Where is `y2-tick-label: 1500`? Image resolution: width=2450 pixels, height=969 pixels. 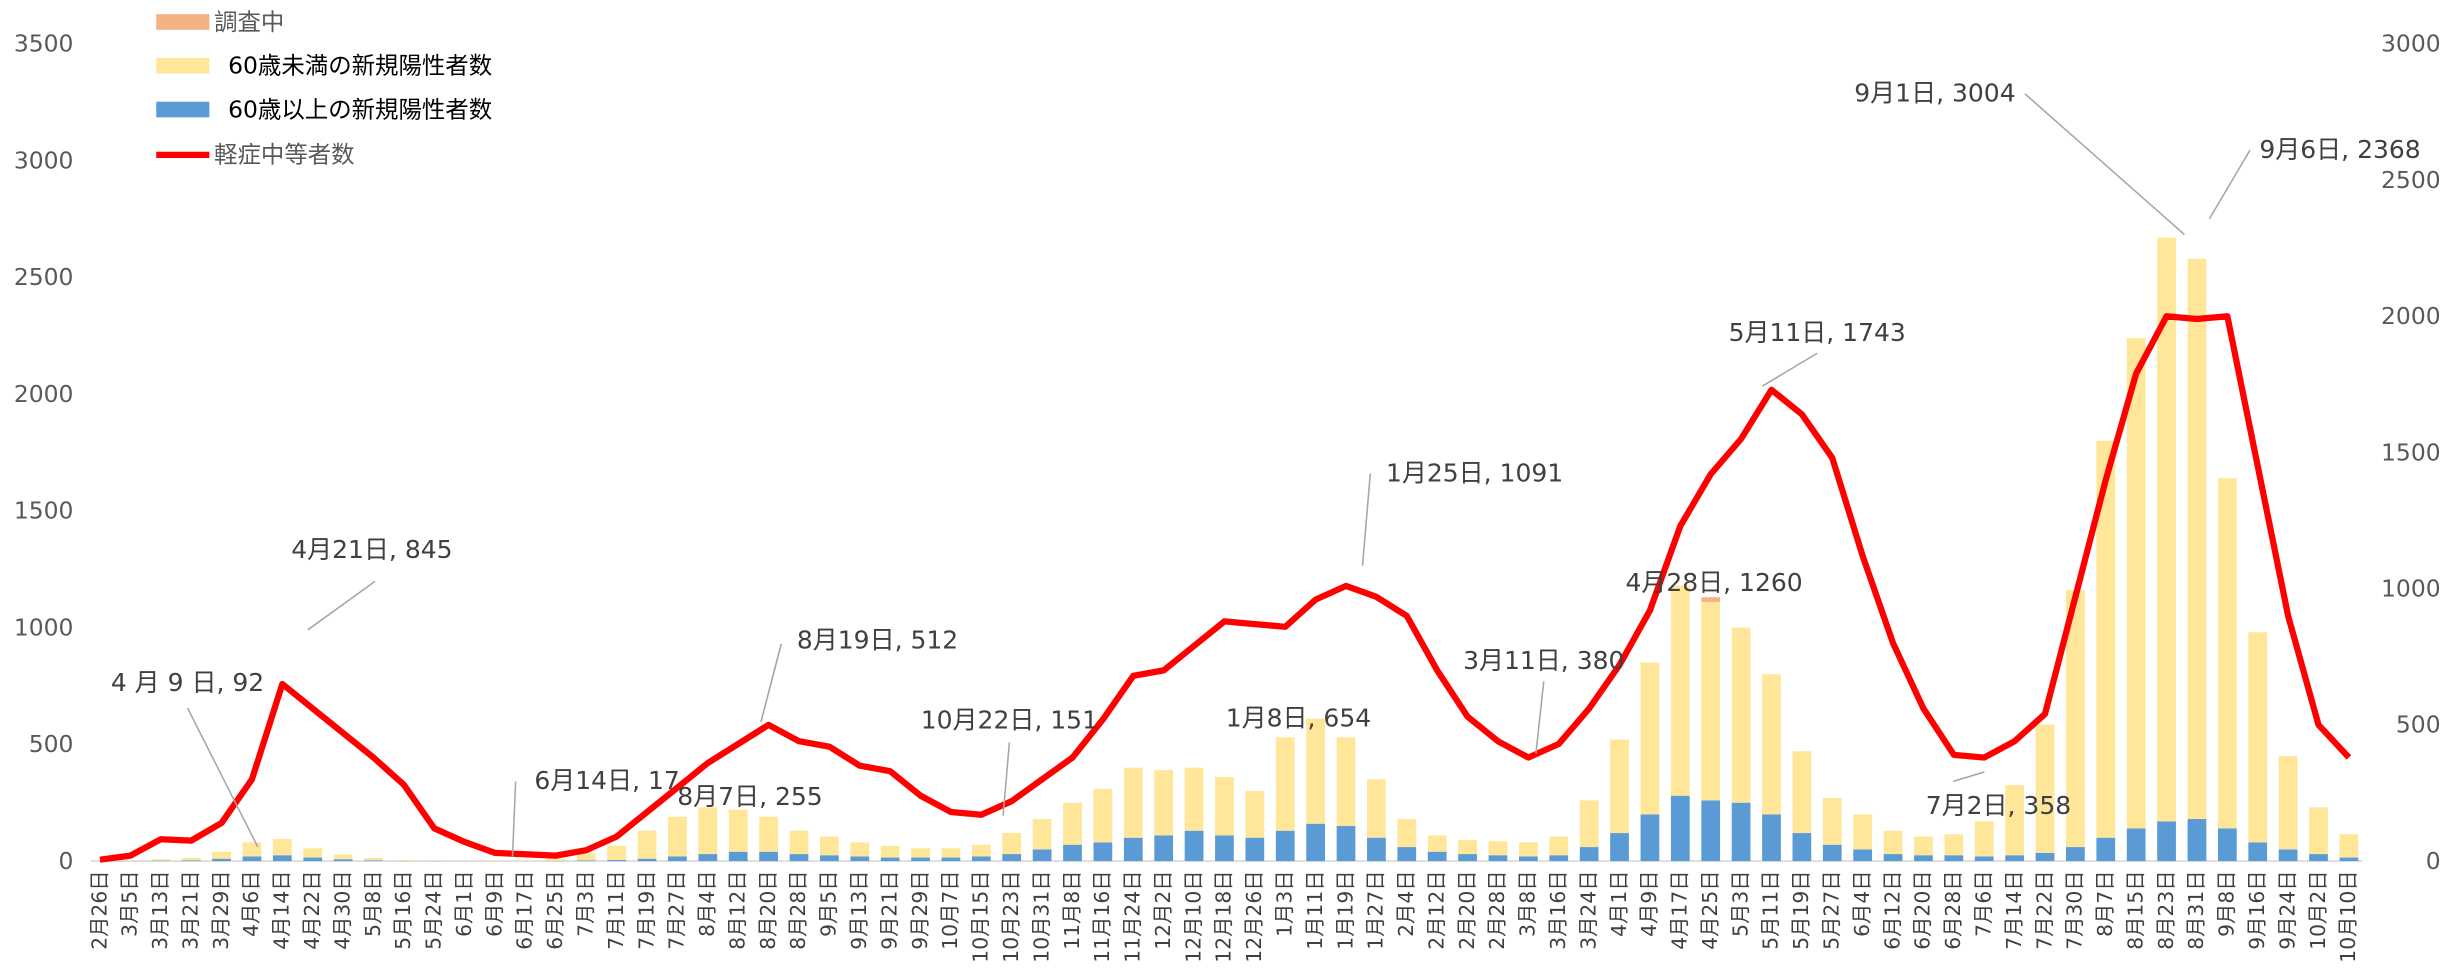
y2-tick-label: 1500 is located at coordinates (2411, 452).